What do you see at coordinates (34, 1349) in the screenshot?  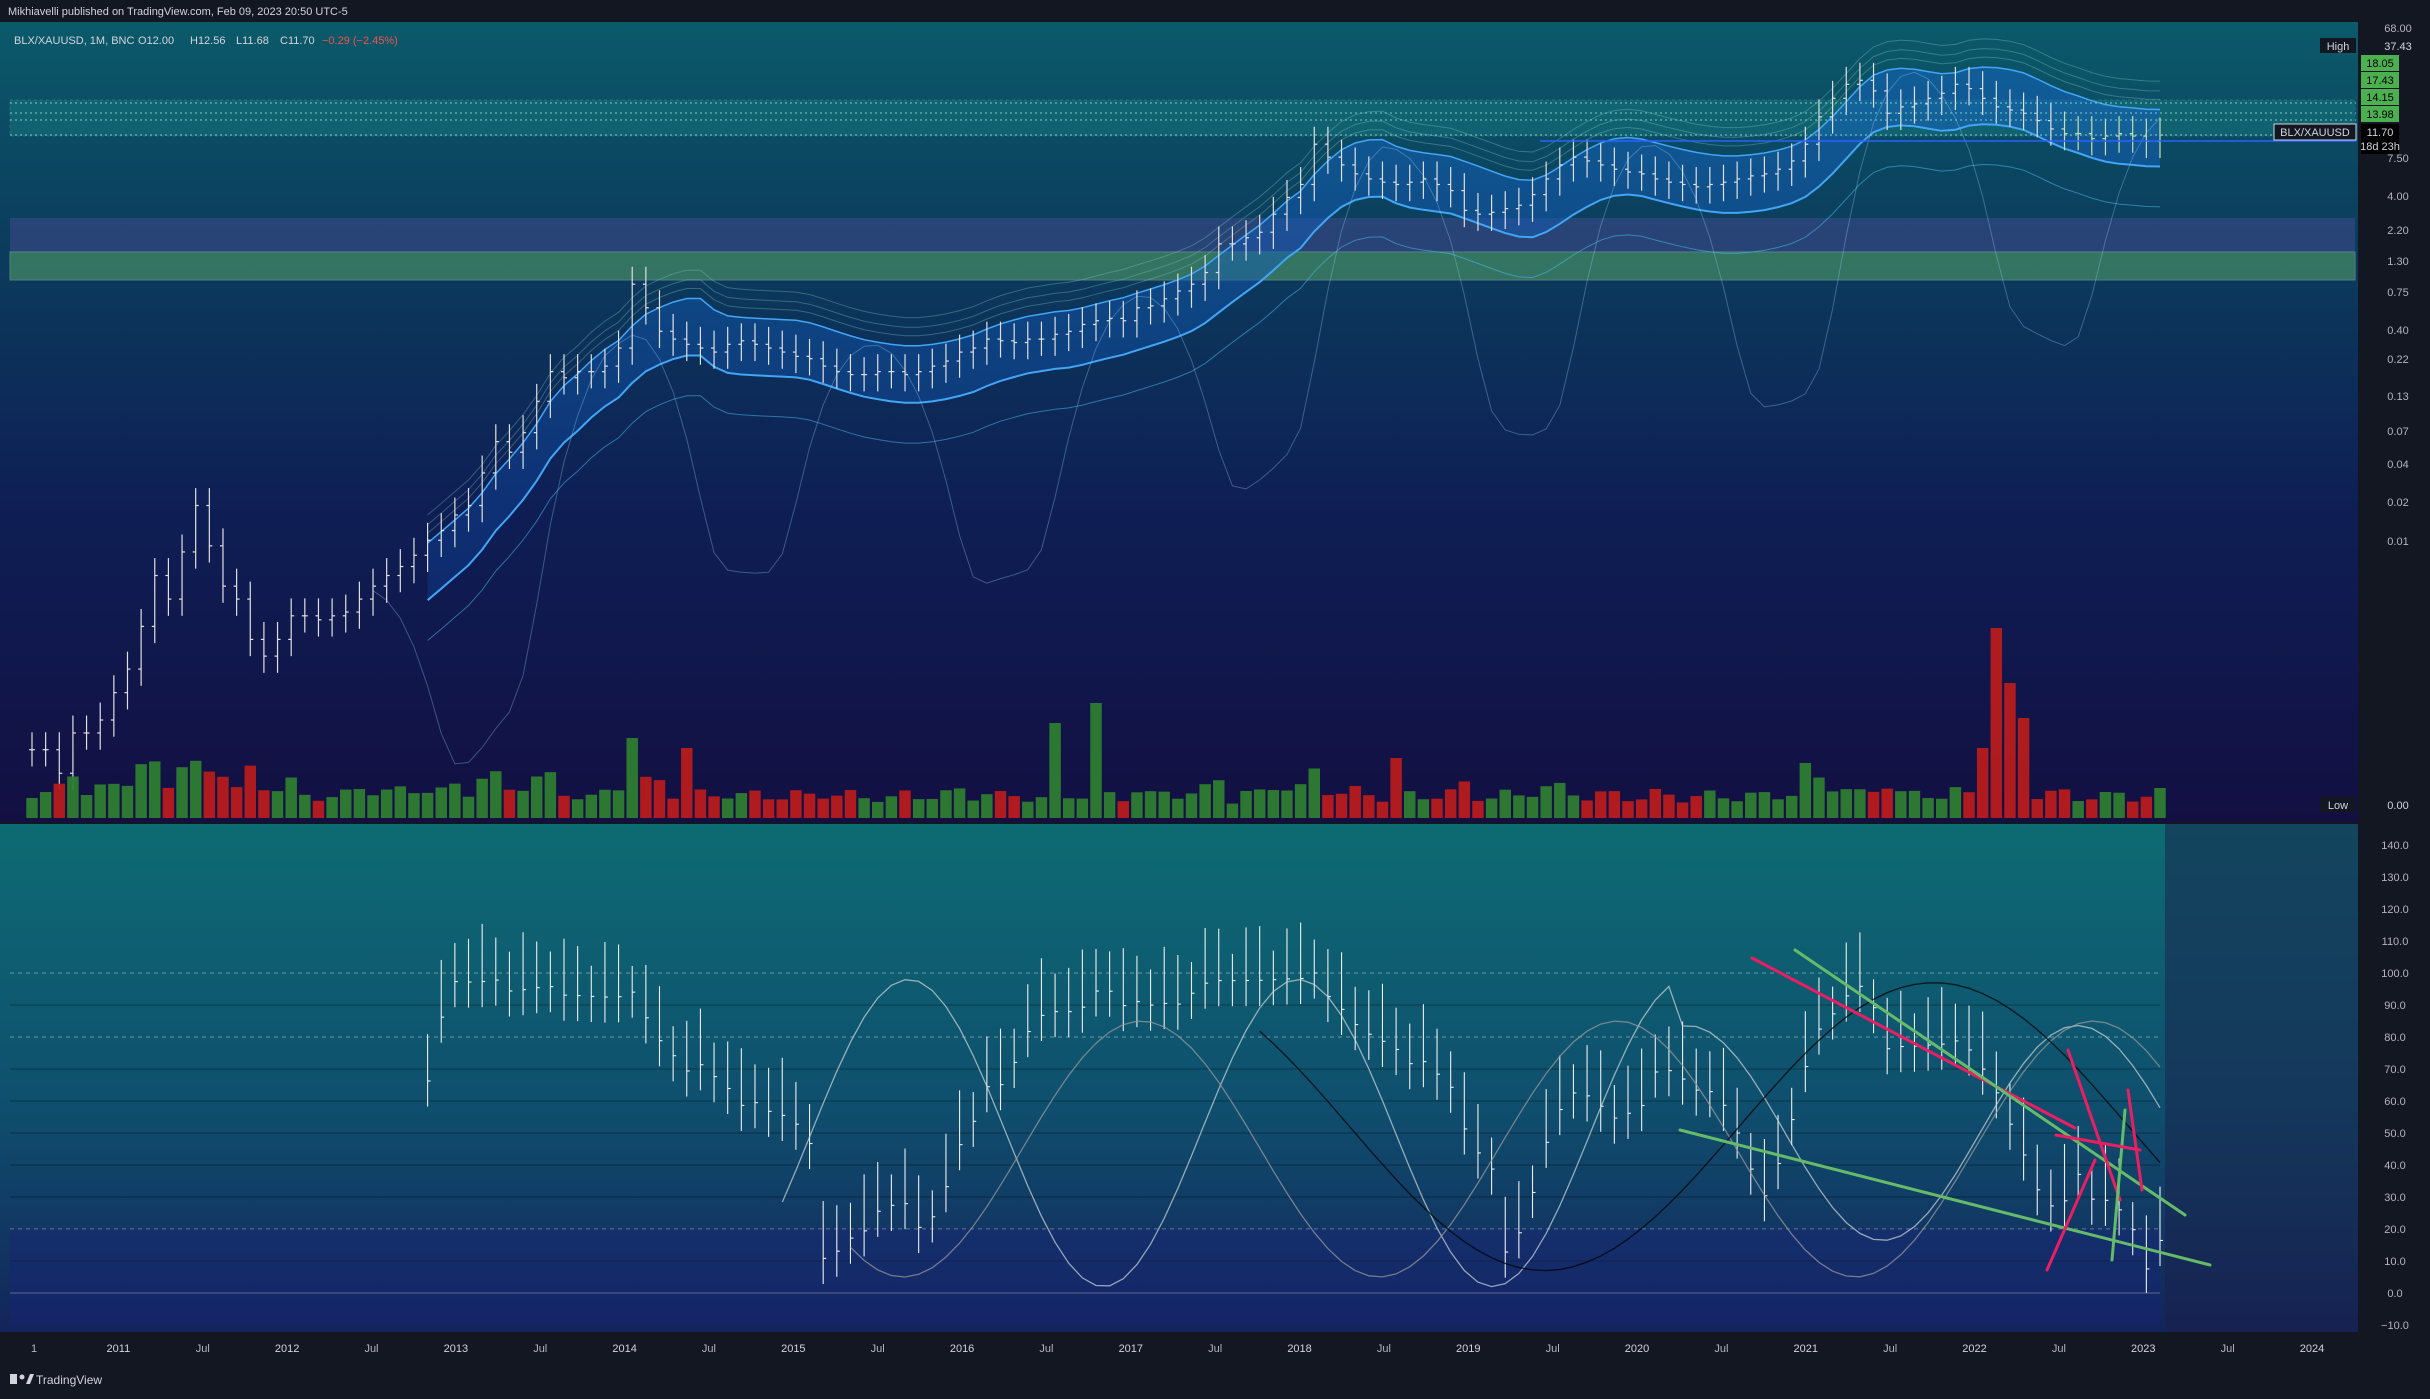 I see `time-label: 1` at bounding box center [34, 1349].